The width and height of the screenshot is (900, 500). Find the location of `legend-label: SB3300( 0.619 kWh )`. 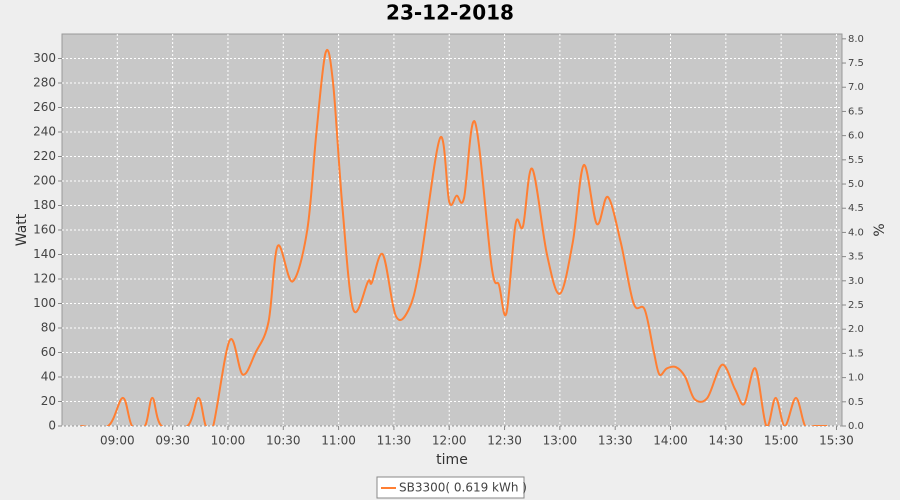

legend-label: SB3300( 0.619 kWh ) is located at coordinates (463, 488).